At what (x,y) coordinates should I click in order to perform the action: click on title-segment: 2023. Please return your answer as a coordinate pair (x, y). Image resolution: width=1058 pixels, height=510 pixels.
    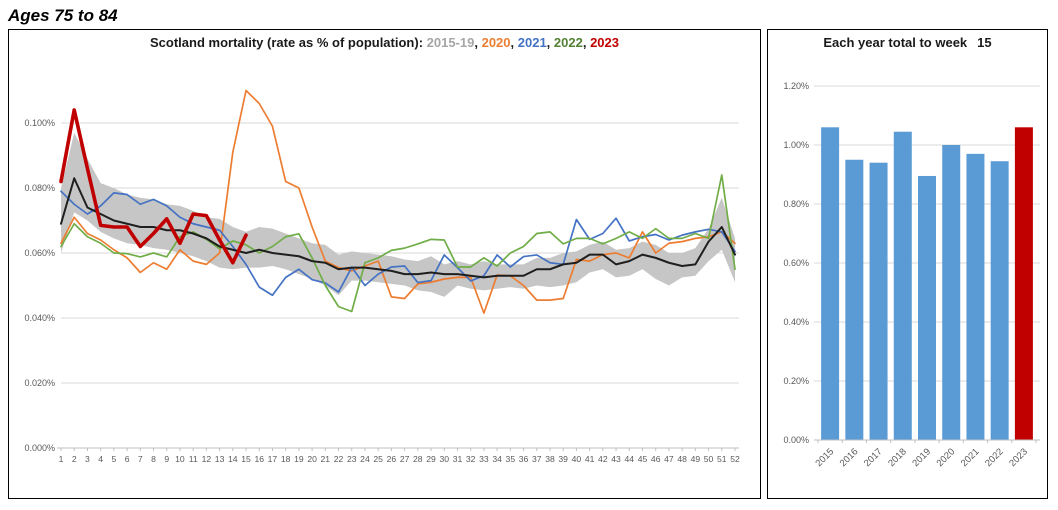
    Looking at the image, I should click on (604, 42).